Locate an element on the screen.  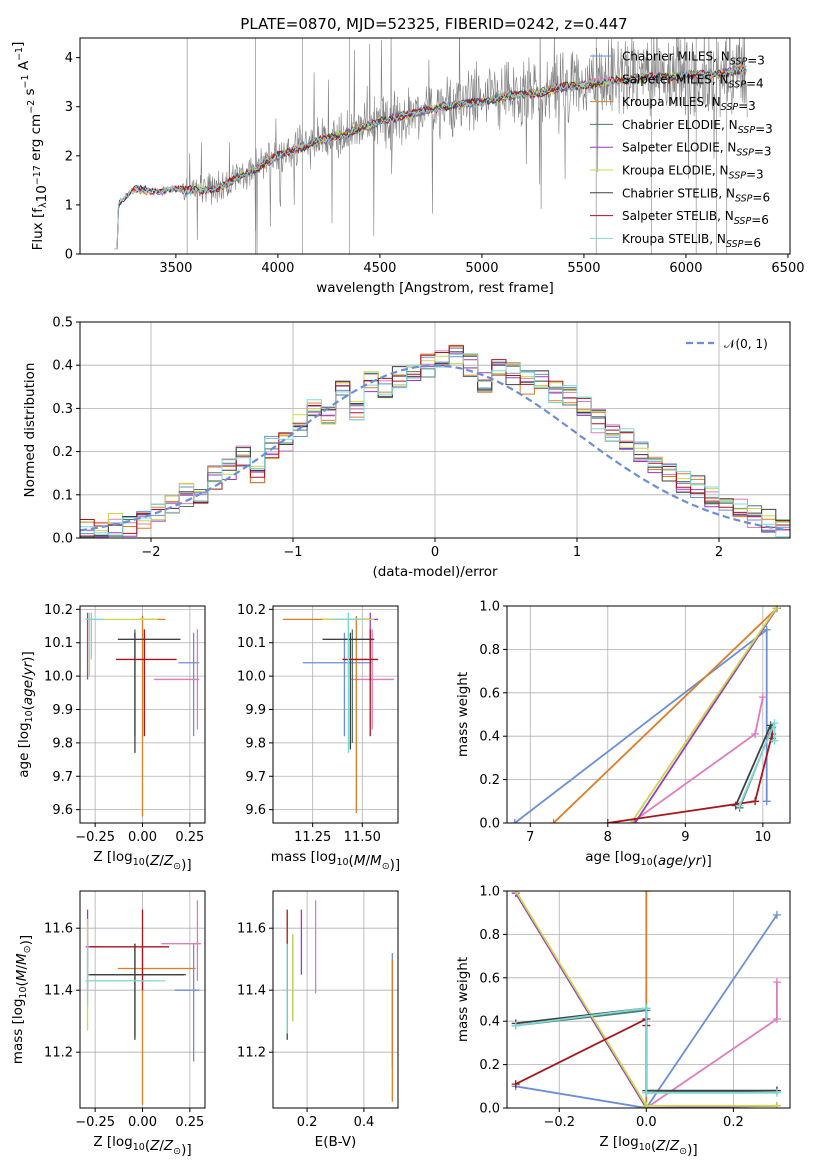
weight-vs-age-ytick-label: 1.0 is located at coordinates (489, 607).